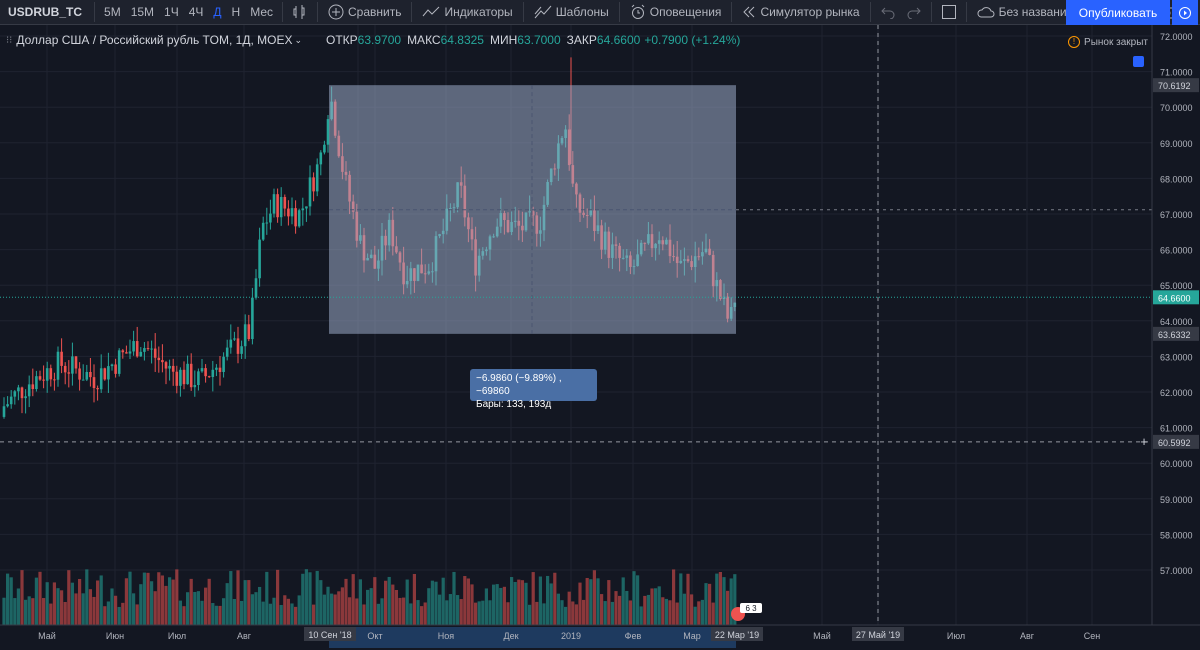  Describe the element at coordinates (1176, 441) in the screenshot. I see `crosshair-price-label-bg` at that location.